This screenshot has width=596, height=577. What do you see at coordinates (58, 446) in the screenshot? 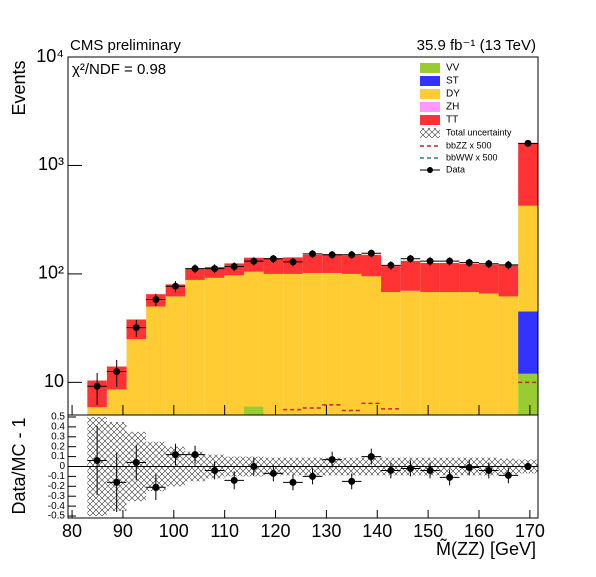
I see `y-tick-label: 0.2` at bounding box center [58, 446].